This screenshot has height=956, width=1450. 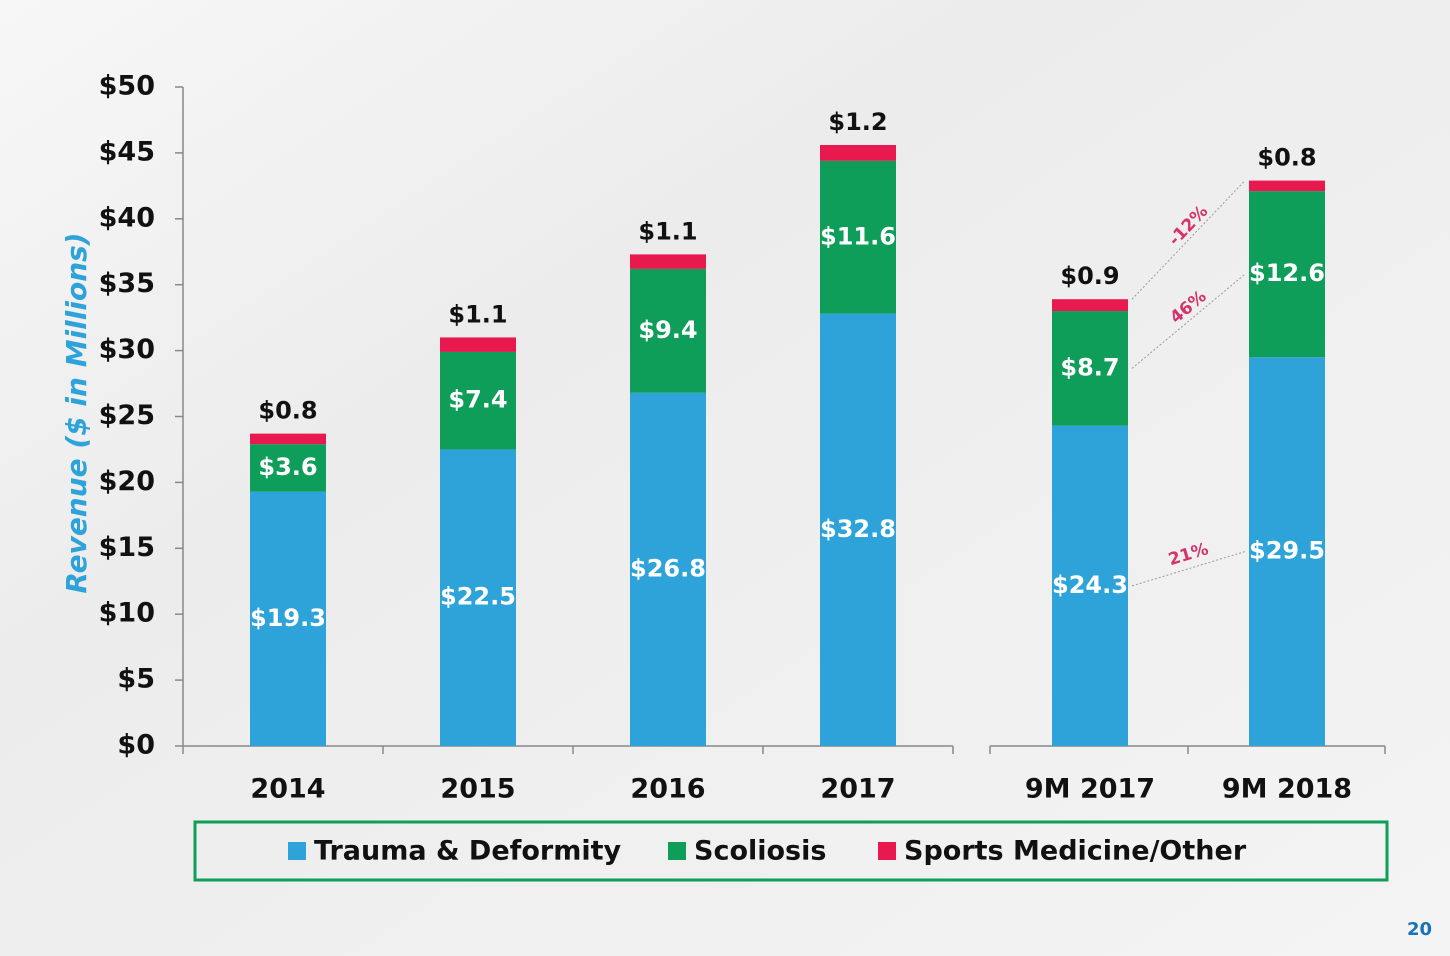 I want to click on legend-box, so click(x=791, y=851).